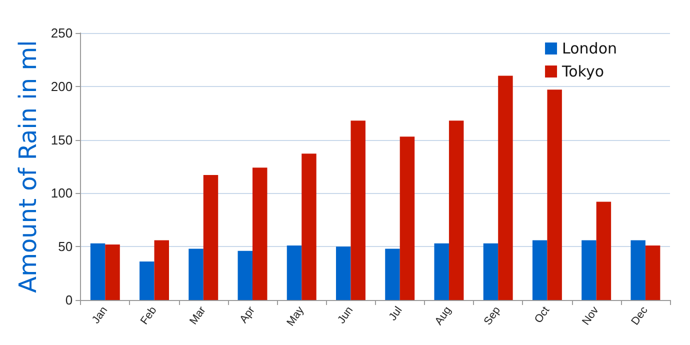  What do you see at coordinates (589, 49) in the screenshot?
I see `legend-label: London` at bounding box center [589, 49].